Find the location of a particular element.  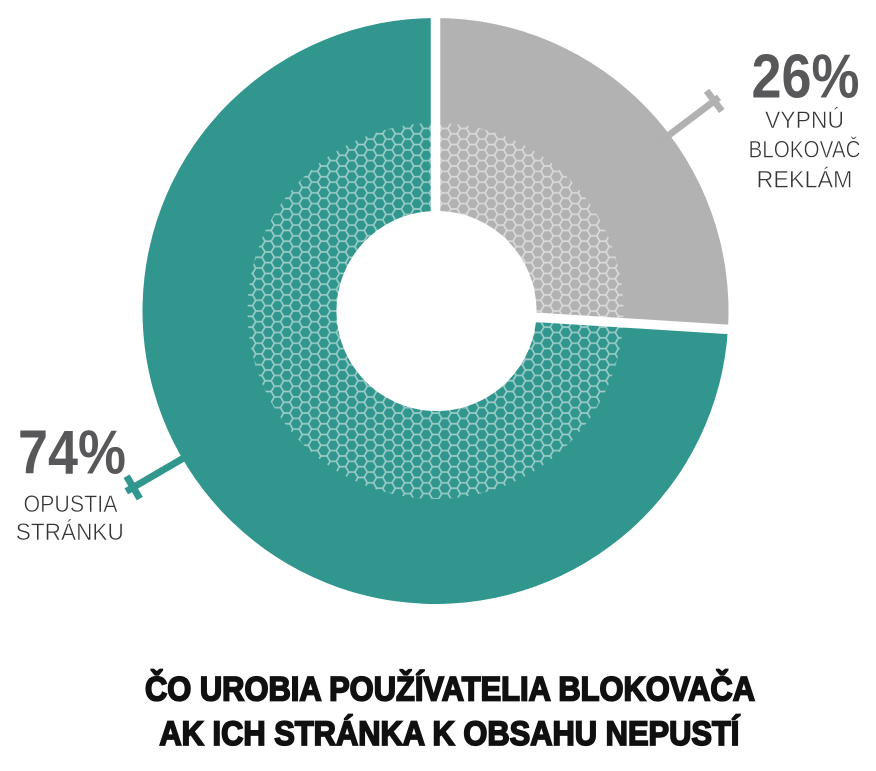

svg-text:AK ICH STRÁNKA K OBSAHU NEPUST: AK ICH STRÁNKA K OBSAHU NEPUSTÍ is located at coordinates (449, 733).